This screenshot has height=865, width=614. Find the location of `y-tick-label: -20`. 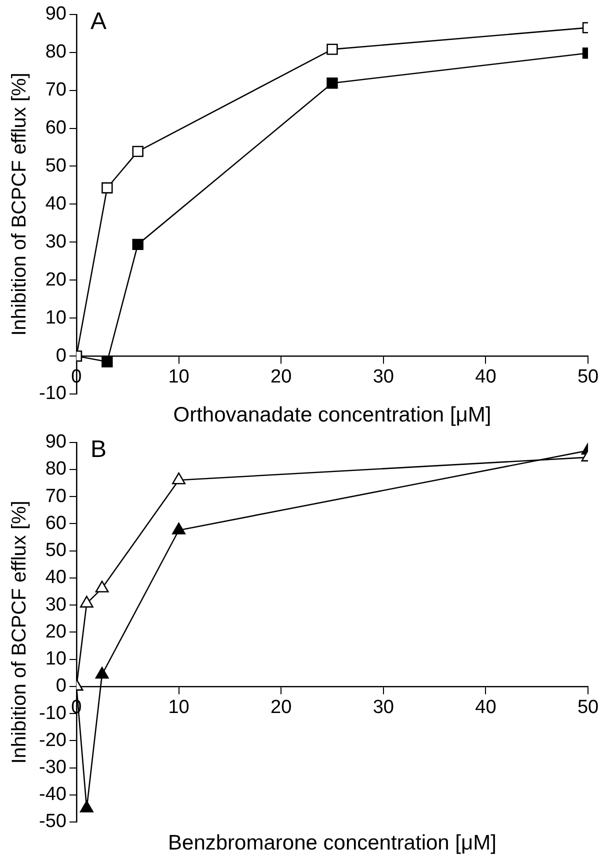

y-tick-label: -20 is located at coordinates (52, 740).